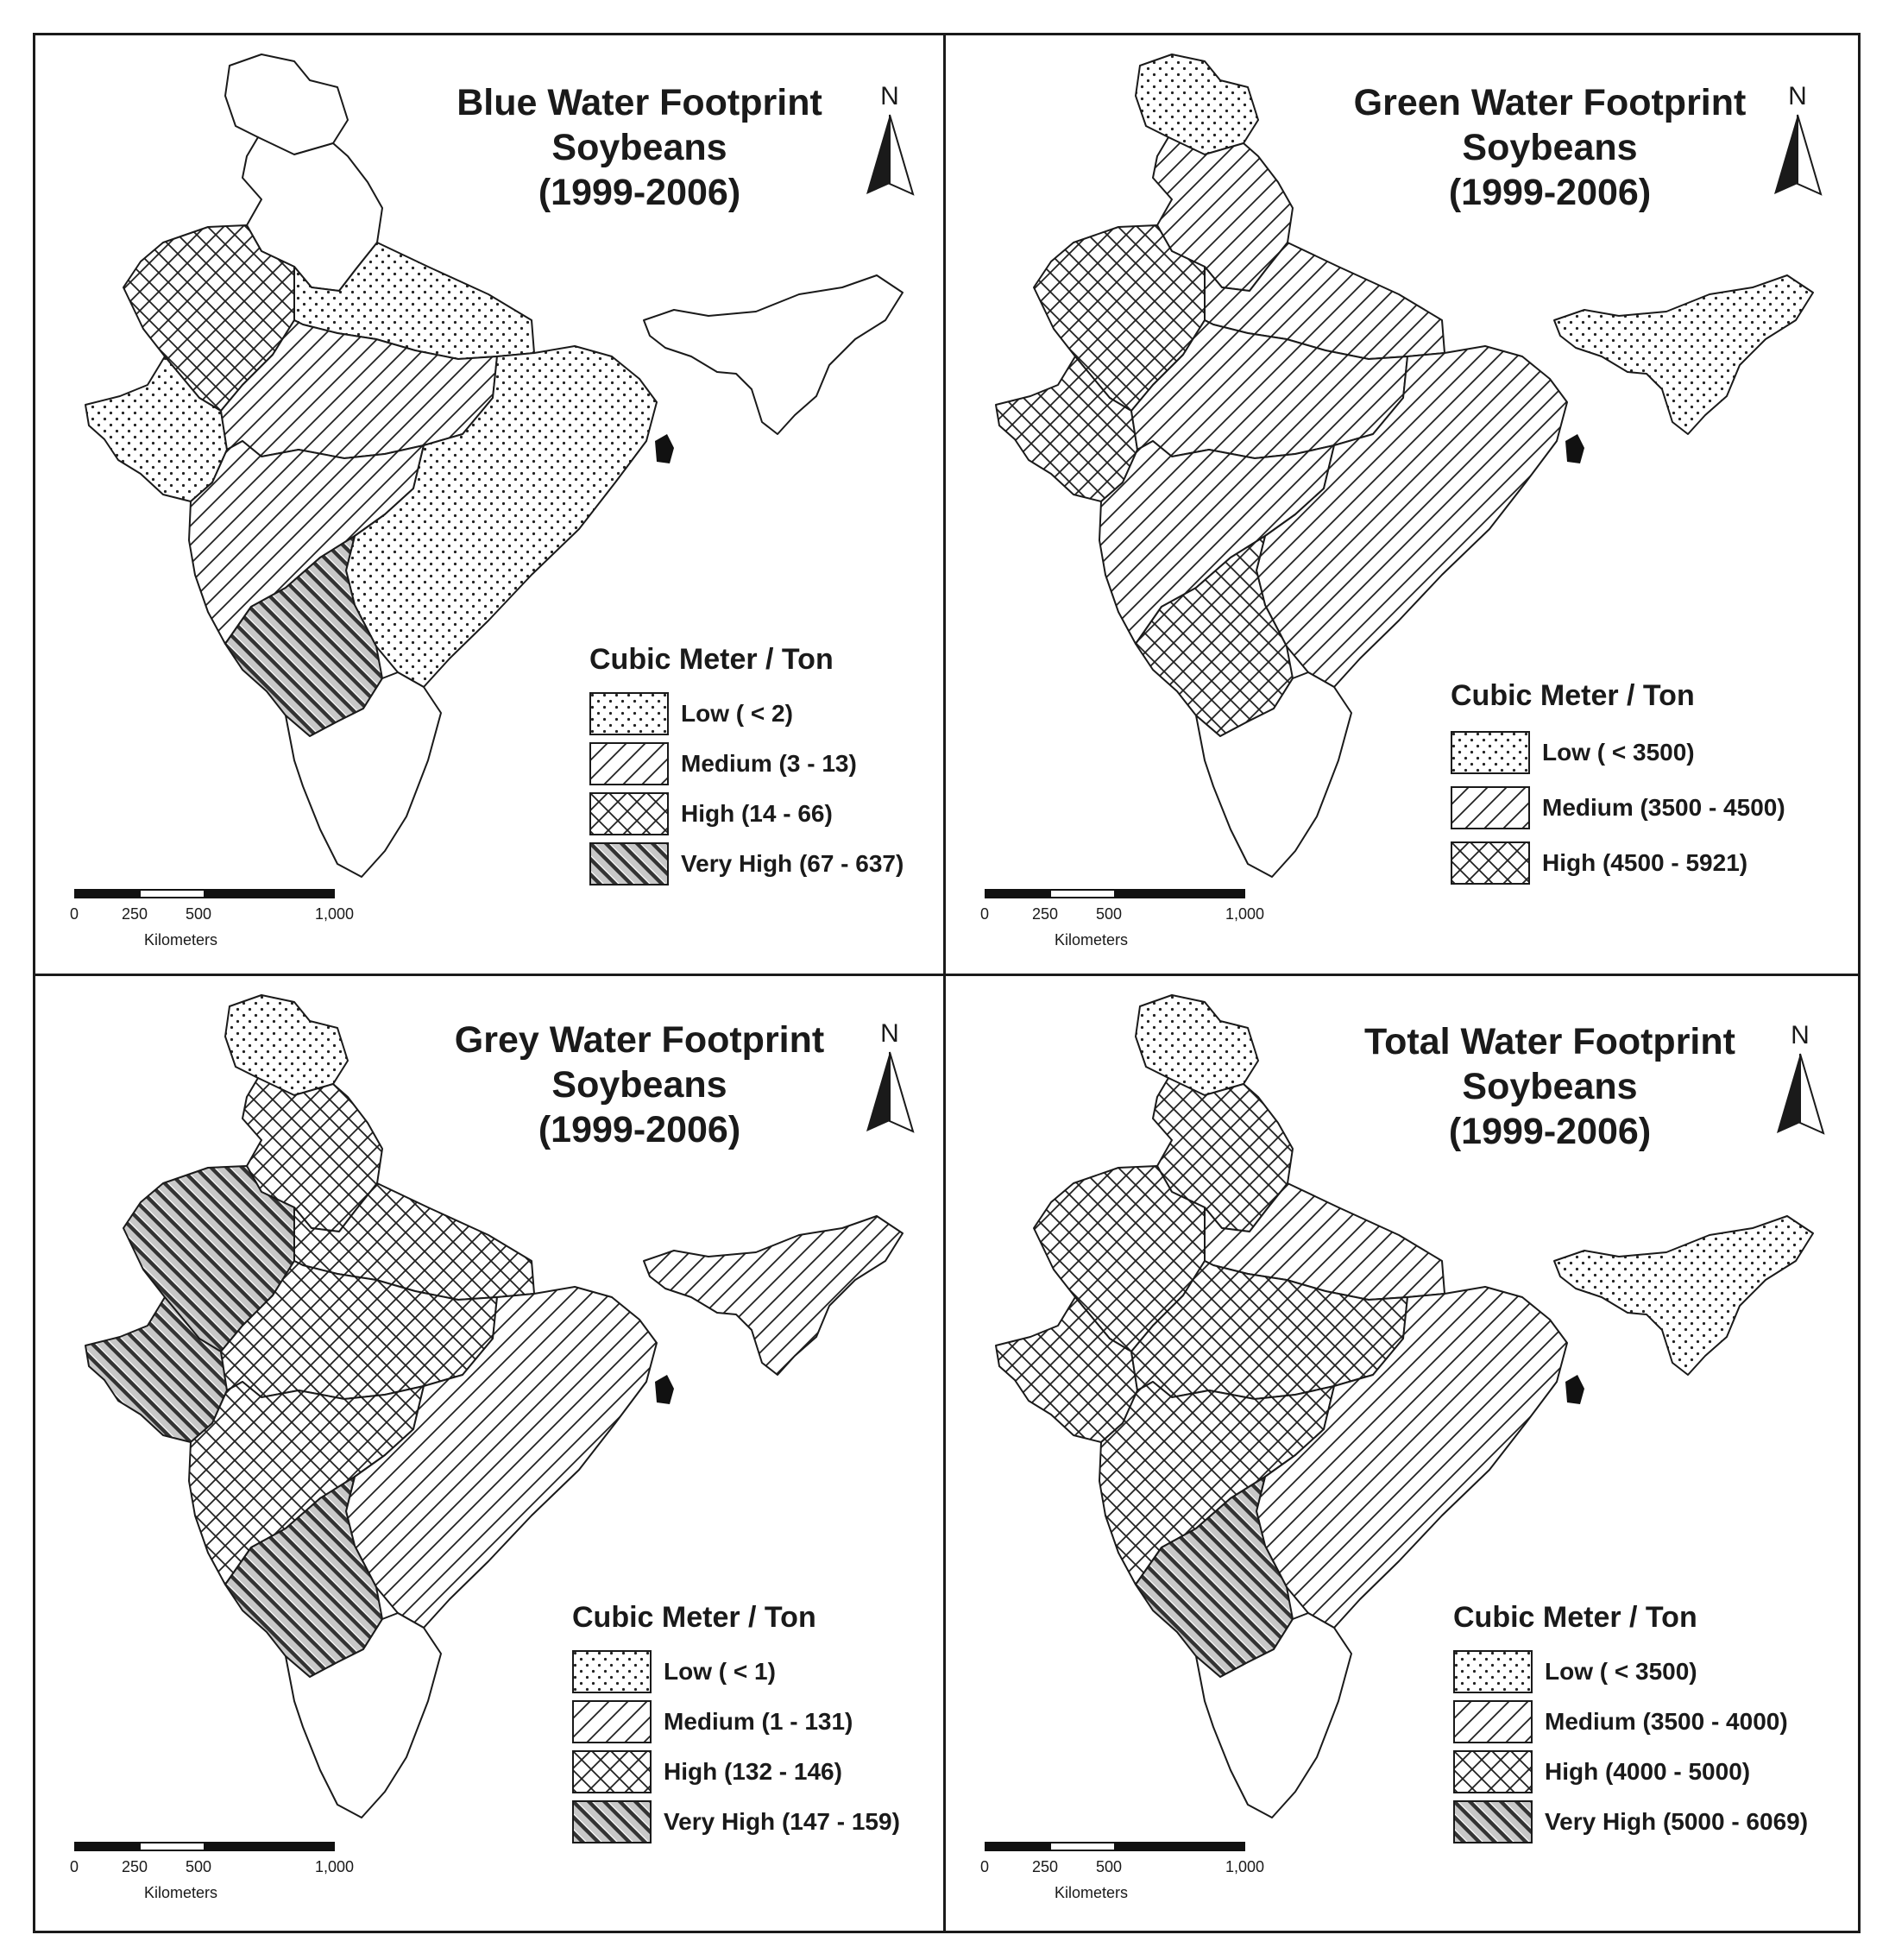  Describe the element at coordinates (1619, 753) in the screenshot. I see `legend-label: Low ( < 3500)` at that location.